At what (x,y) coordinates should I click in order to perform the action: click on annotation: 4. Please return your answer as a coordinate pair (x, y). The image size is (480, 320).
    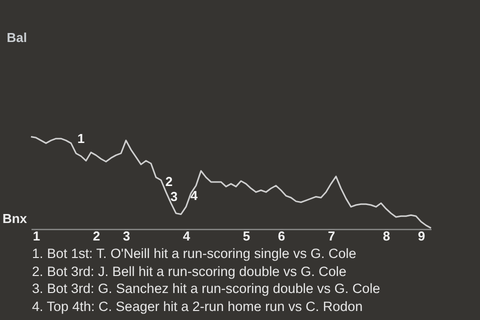
    Looking at the image, I should click on (194, 195).